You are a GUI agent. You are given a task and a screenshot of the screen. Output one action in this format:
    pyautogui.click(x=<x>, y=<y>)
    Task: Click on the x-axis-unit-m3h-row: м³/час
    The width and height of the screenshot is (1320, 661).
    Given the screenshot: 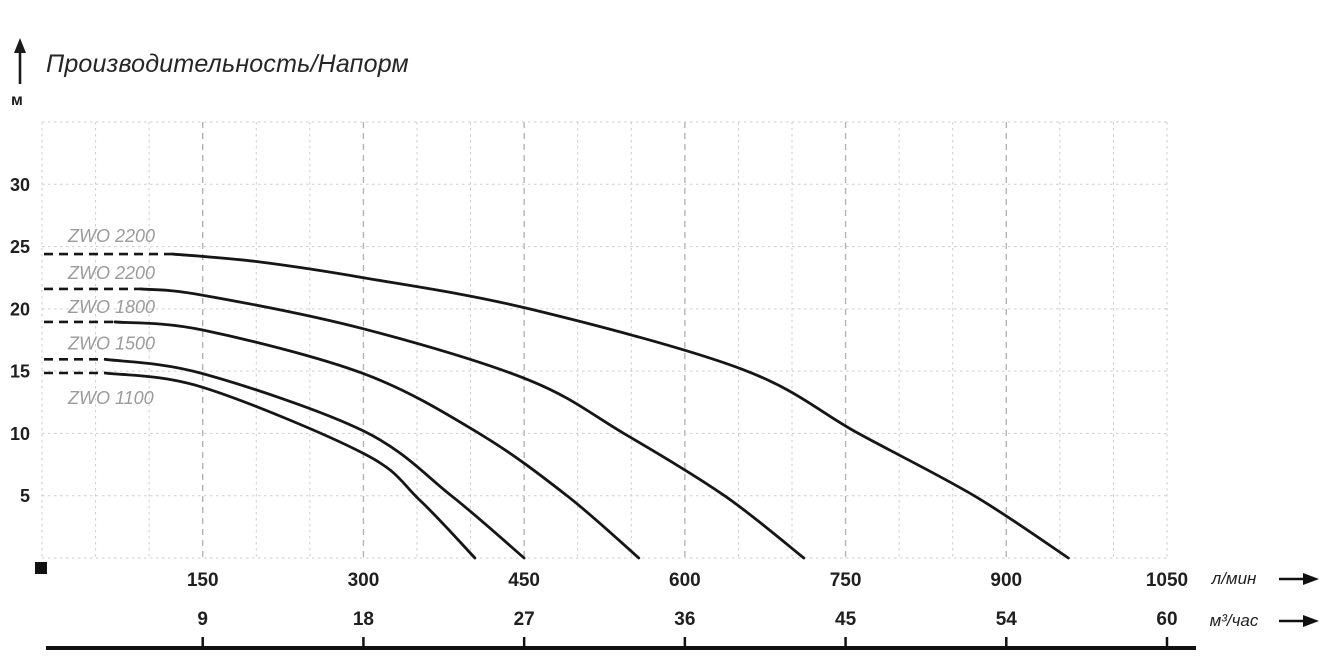 What is the action you would take?
    pyautogui.click(x=1262, y=621)
    